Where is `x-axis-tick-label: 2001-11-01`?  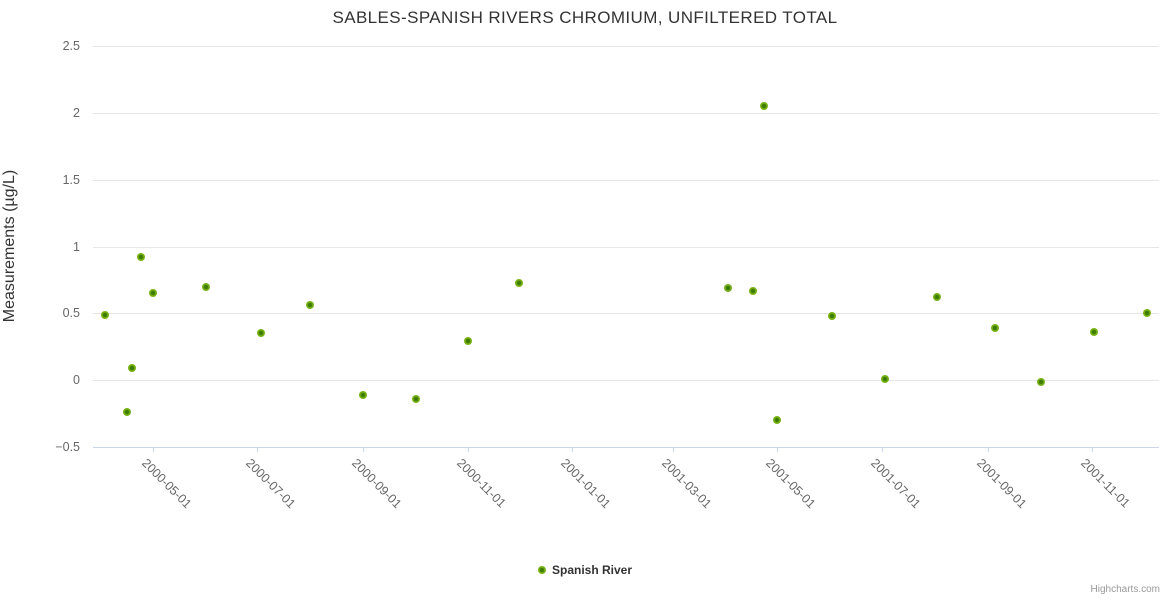
x-axis-tick-label: 2001-11-01 is located at coordinates (1105, 483).